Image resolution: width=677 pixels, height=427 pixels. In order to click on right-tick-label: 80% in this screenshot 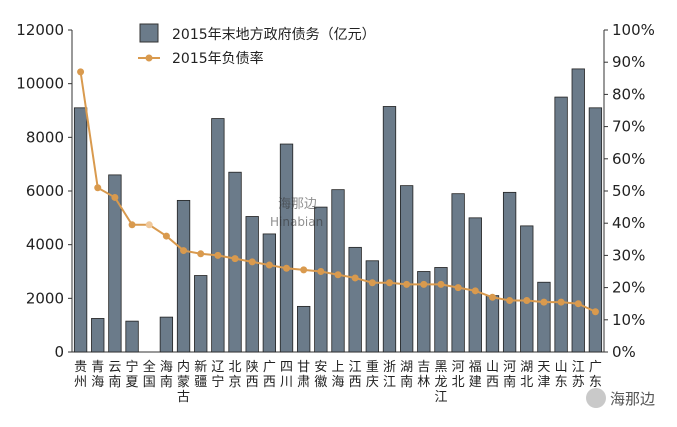, I will do `click(628, 94)`.